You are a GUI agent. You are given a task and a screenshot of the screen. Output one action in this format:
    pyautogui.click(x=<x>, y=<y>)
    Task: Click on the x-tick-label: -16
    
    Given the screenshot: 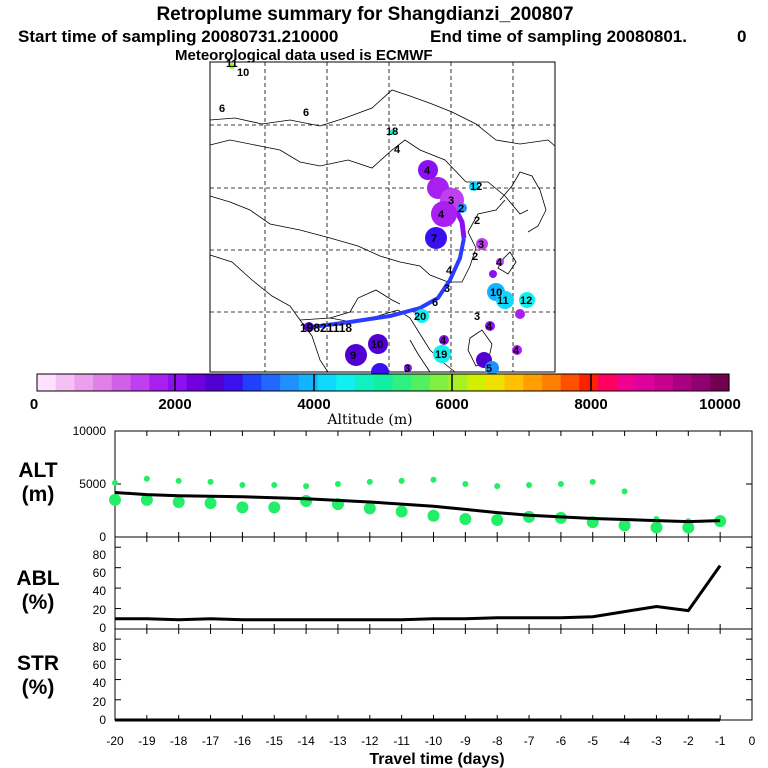 What is the action you would take?
    pyautogui.click(x=243, y=741)
    